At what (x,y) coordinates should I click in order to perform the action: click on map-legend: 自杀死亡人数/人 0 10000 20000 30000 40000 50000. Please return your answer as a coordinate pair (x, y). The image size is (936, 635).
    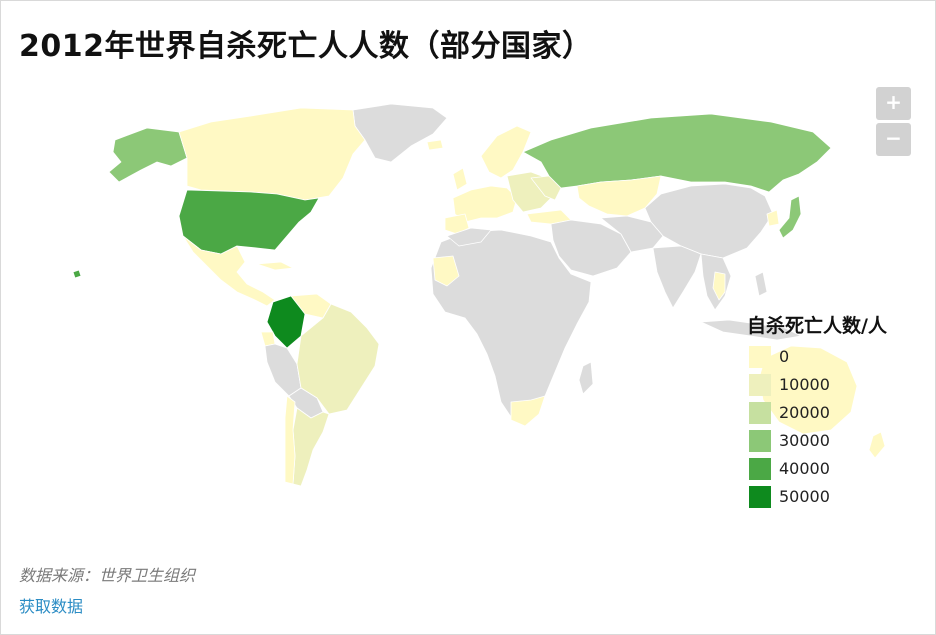
    Looking at the image, I should click on (837, 411).